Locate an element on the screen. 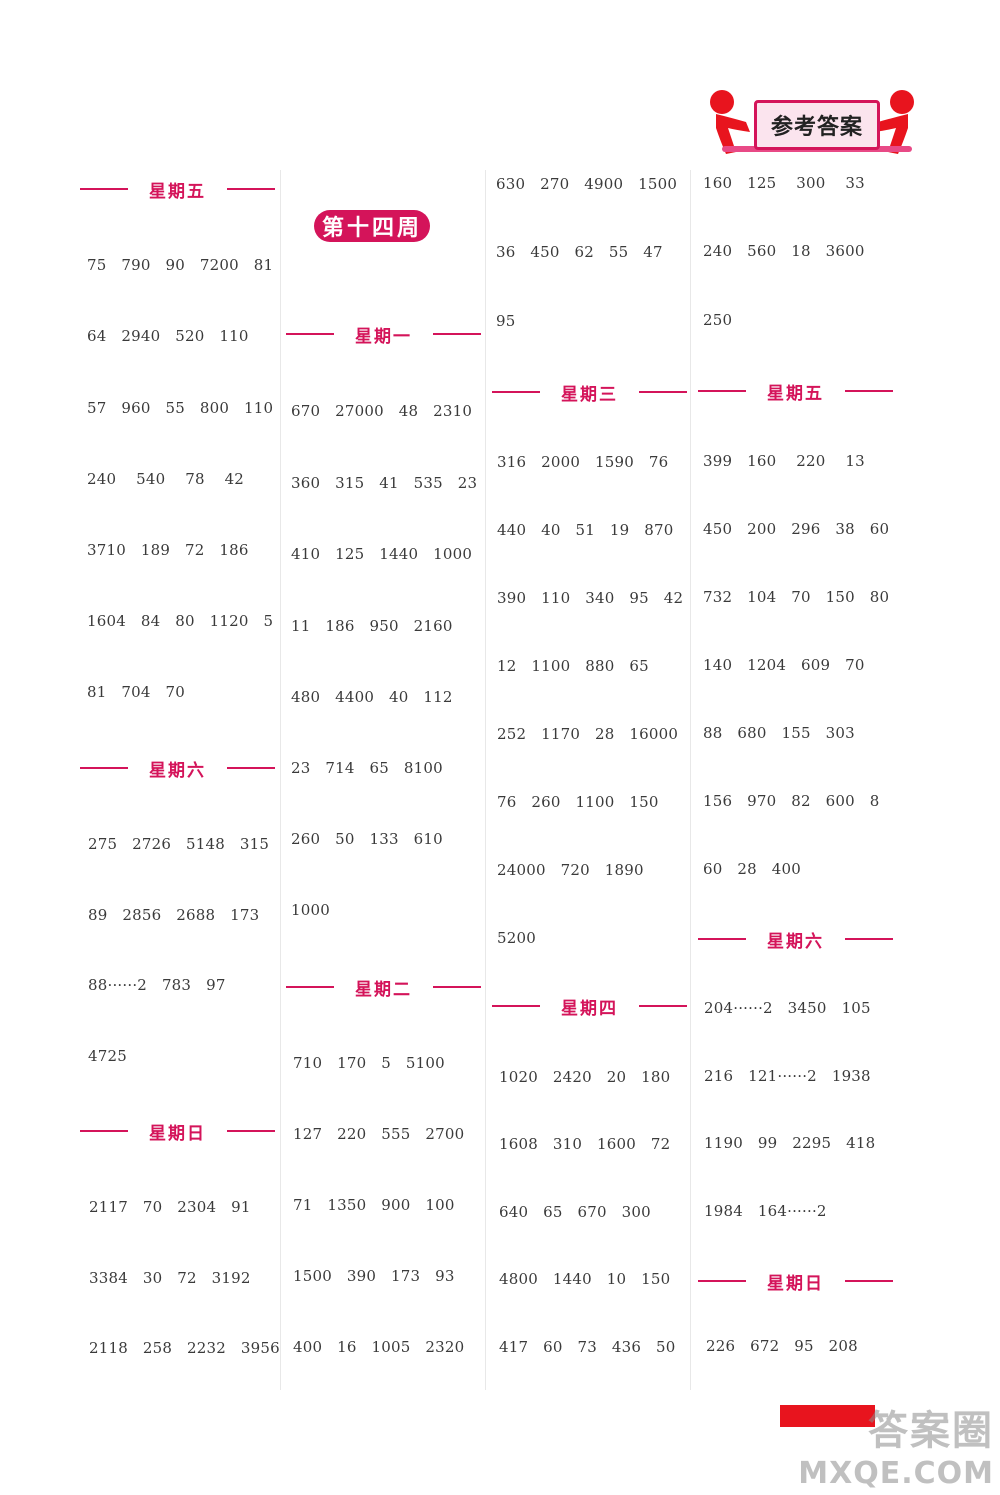 The image size is (1000, 1495). answer-row: 670 27000 48 2310 is located at coordinates (382, 411).